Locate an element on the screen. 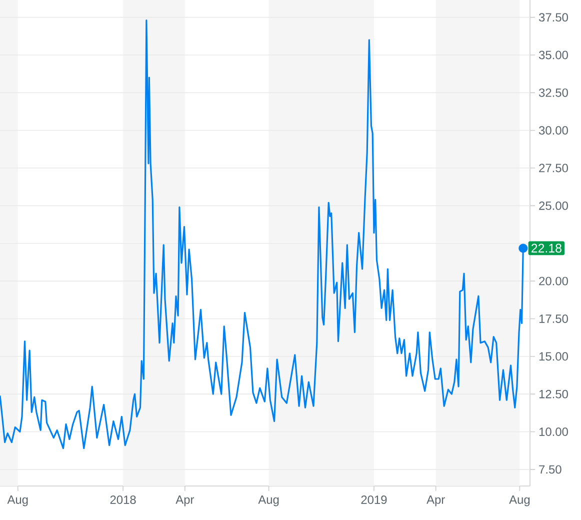  y-tick-label: 32.50 is located at coordinates (553, 92).